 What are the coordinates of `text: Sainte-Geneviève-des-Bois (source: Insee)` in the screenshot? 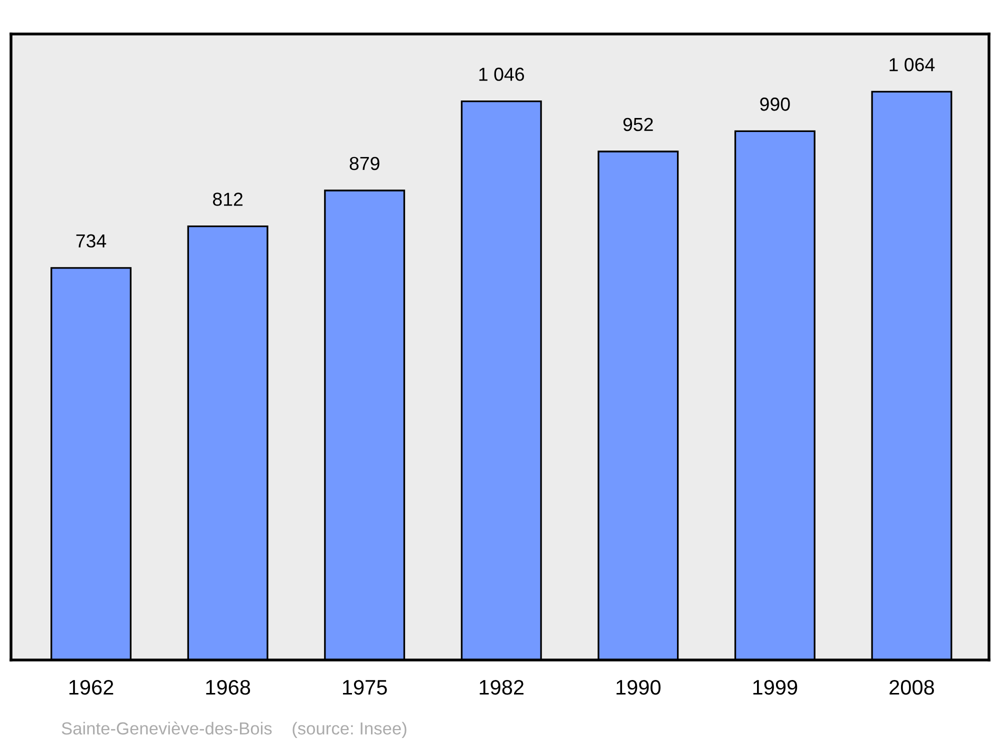 It's located at (234, 730).